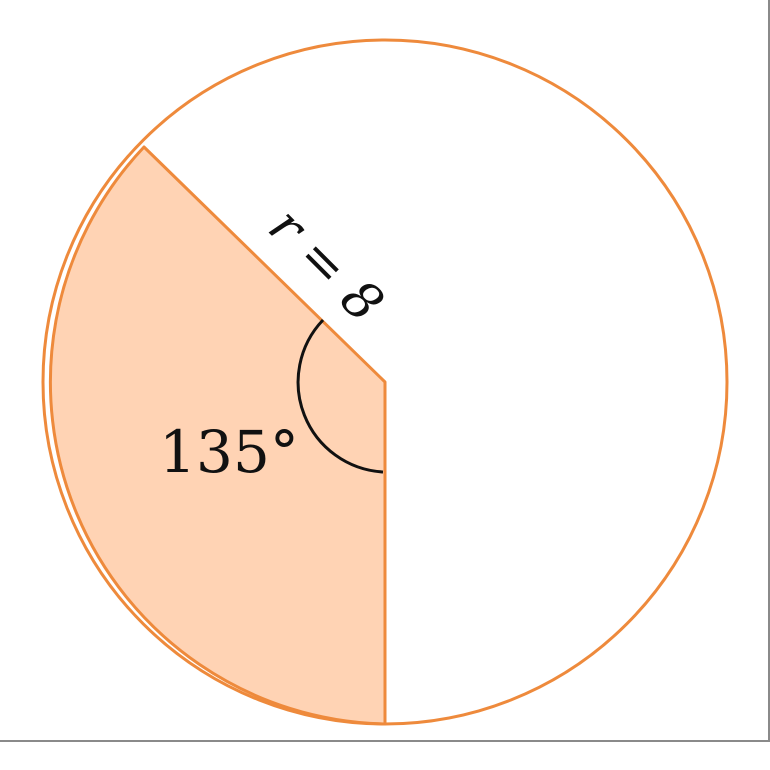  What do you see at coordinates (340, 396) in the screenshot?
I see `angle-arc` at bounding box center [340, 396].